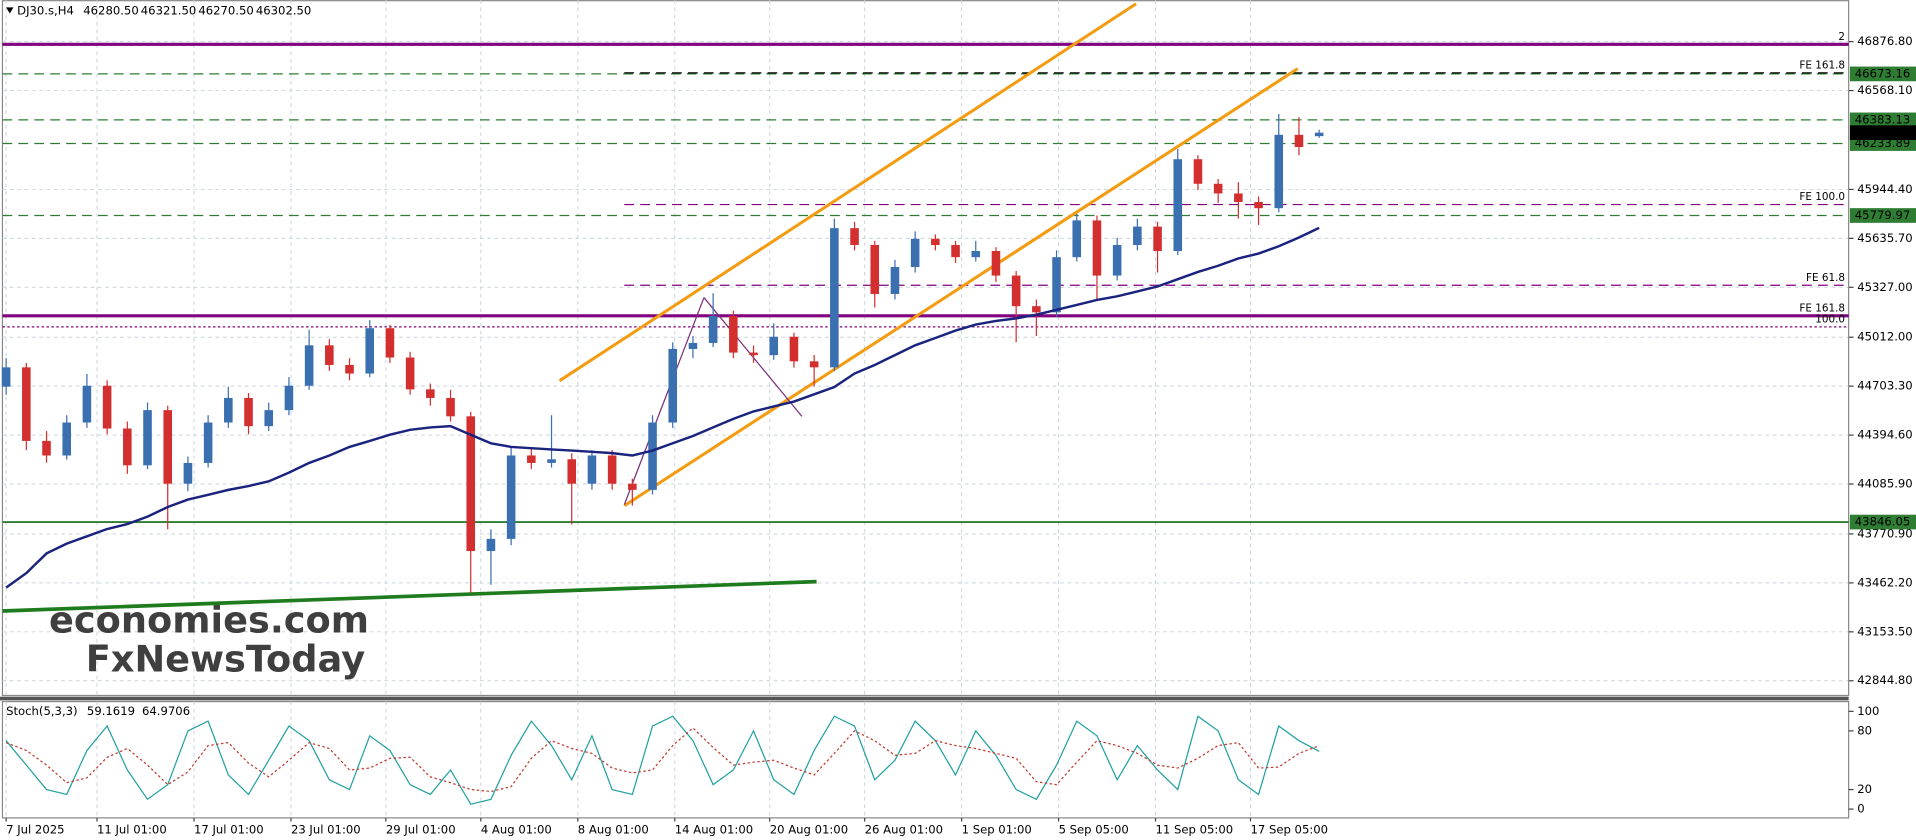  I want to click on x-tick-label: 8 Aug 01:00, so click(613, 830).